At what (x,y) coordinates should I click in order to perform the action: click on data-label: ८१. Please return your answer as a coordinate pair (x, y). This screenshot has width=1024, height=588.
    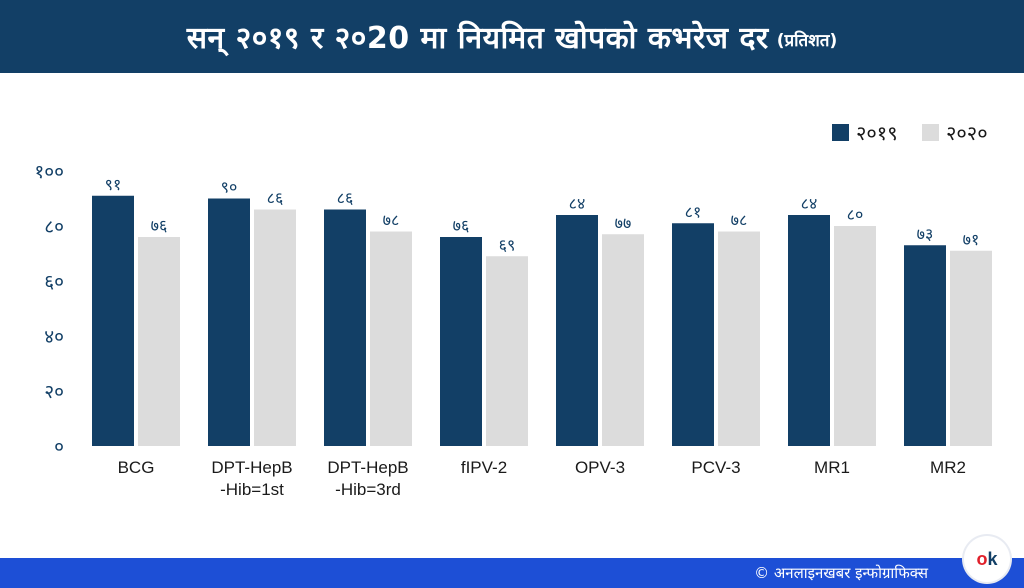
    Looking at the image, I should click on (693, 211).